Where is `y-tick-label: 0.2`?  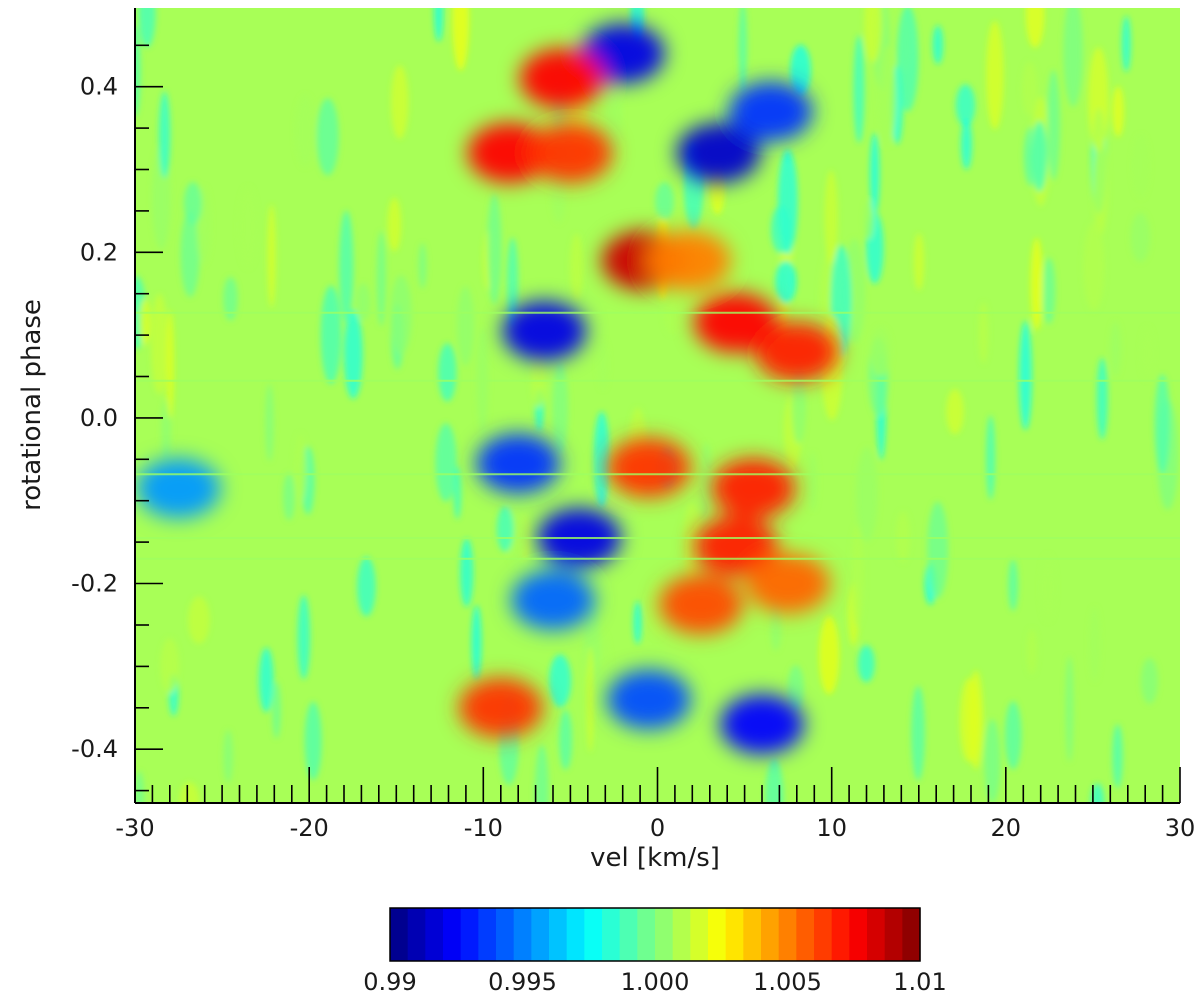
y-tick-label: 0.2 is located at coordinates (99, 252).